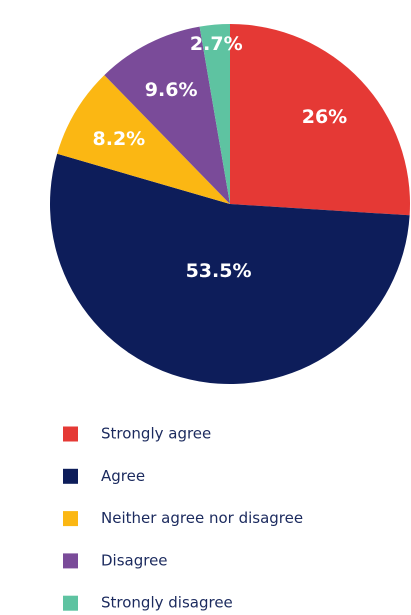 Image resolution: width=411 pixels, height=615 pixels. What do you see at coordinates (167, 603) in the screenshot?
I see `legend-label: Strongly disagree` at bounding box center [167, 603].